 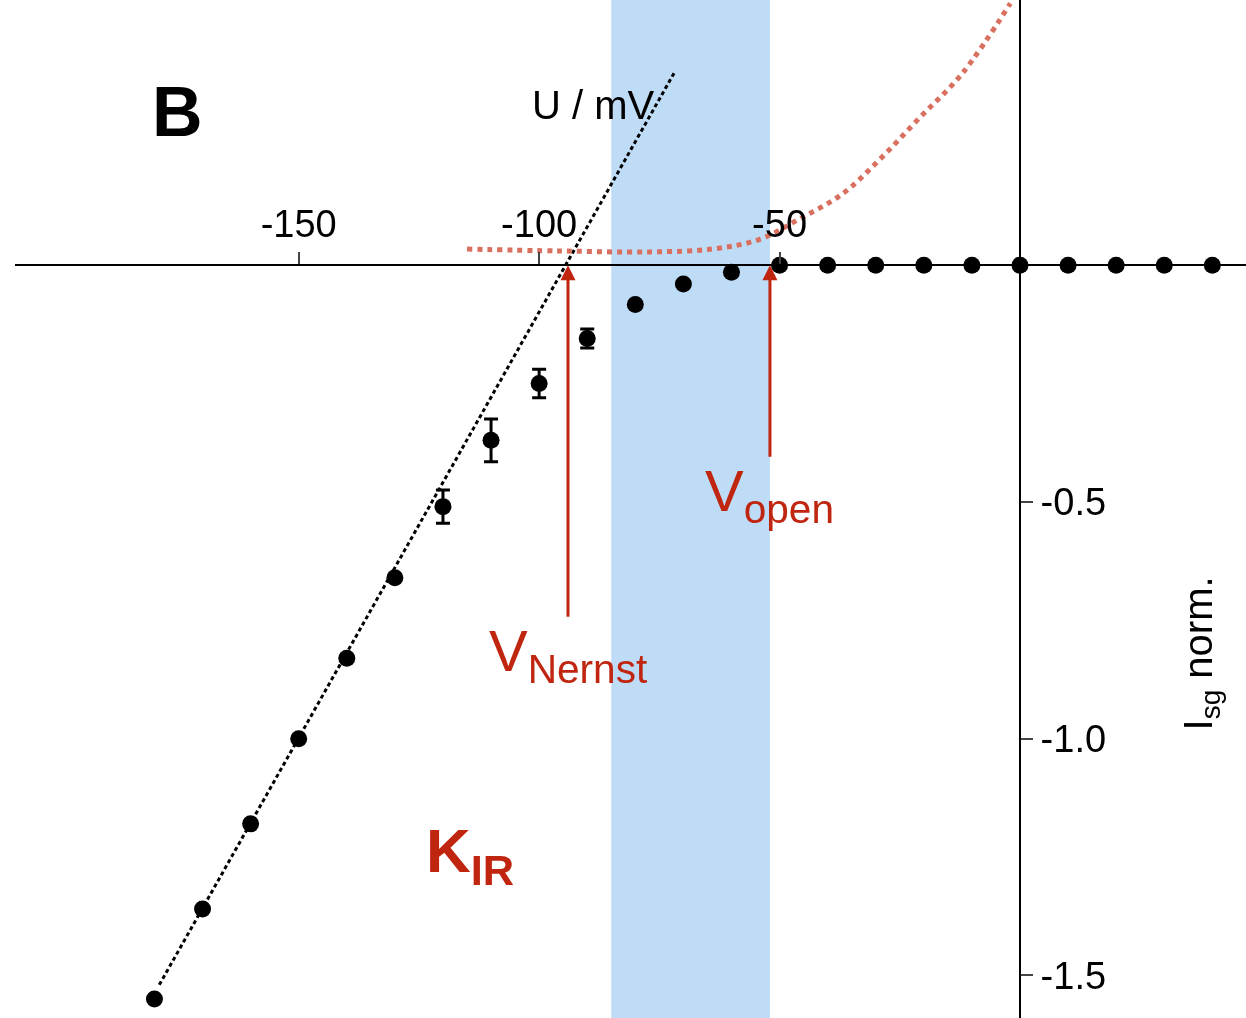 I want to click on annotation: V$_{open}$, so click(x=769, y=495).